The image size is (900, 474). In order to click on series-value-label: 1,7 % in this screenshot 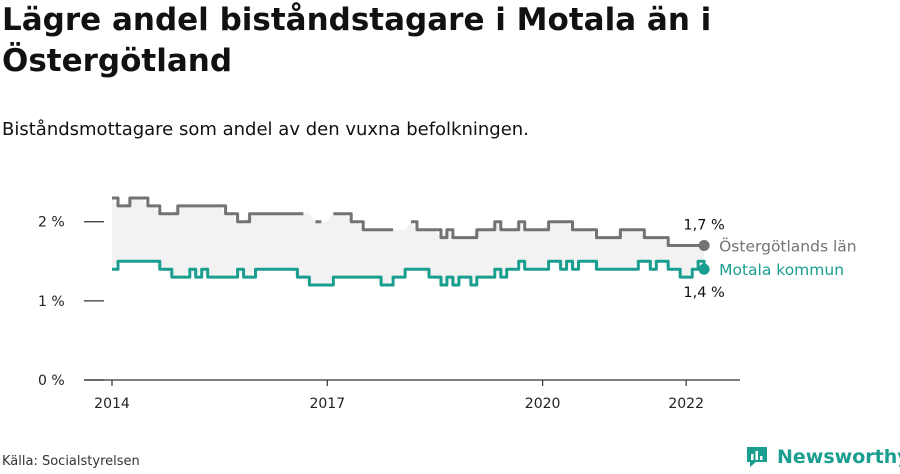, I will do `click(703, 225)`.